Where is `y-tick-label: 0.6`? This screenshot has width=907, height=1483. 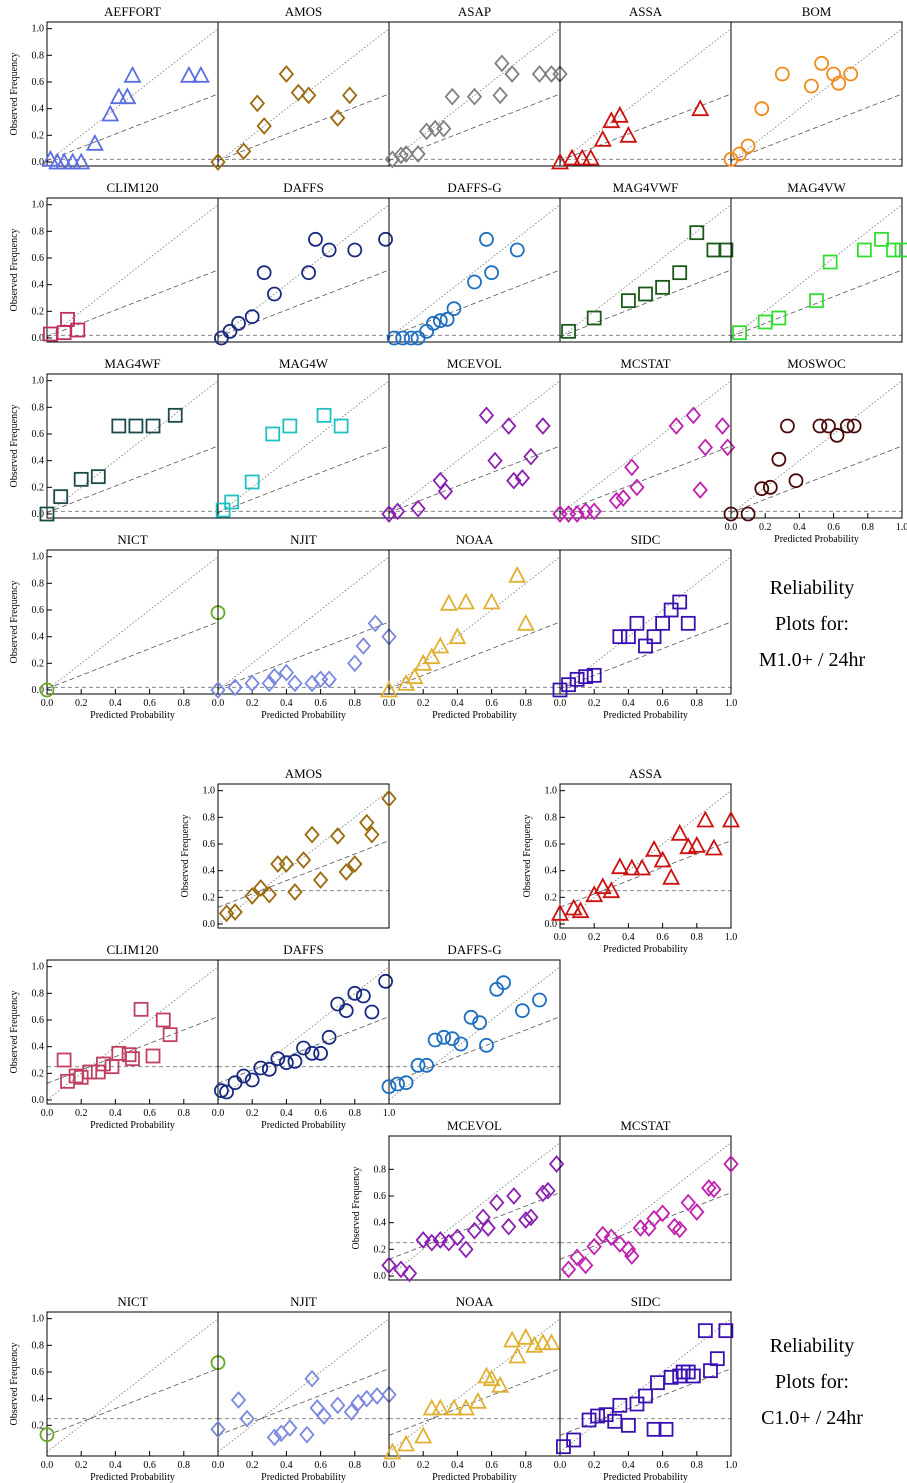
y-tick-label: 0.6 is located at coordinates (380, 1196).